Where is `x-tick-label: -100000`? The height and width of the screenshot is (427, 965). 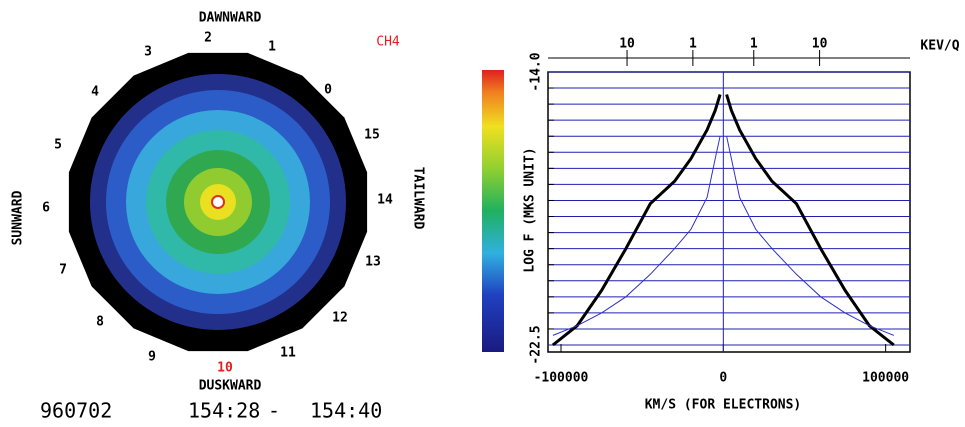 x-tick-label: -100000 is located at coordinates (561, 378).